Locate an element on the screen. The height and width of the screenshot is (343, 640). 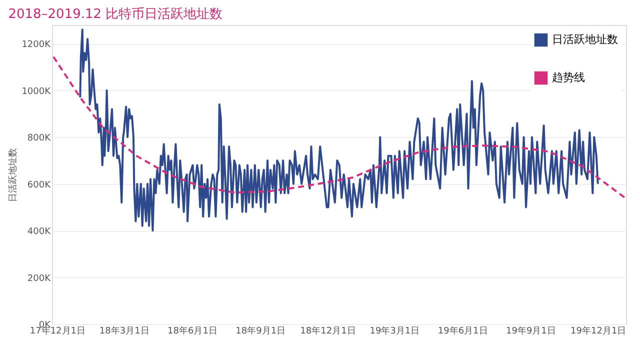
x-tick-label: 18年9月1日 is located at coordinates (261, 331).